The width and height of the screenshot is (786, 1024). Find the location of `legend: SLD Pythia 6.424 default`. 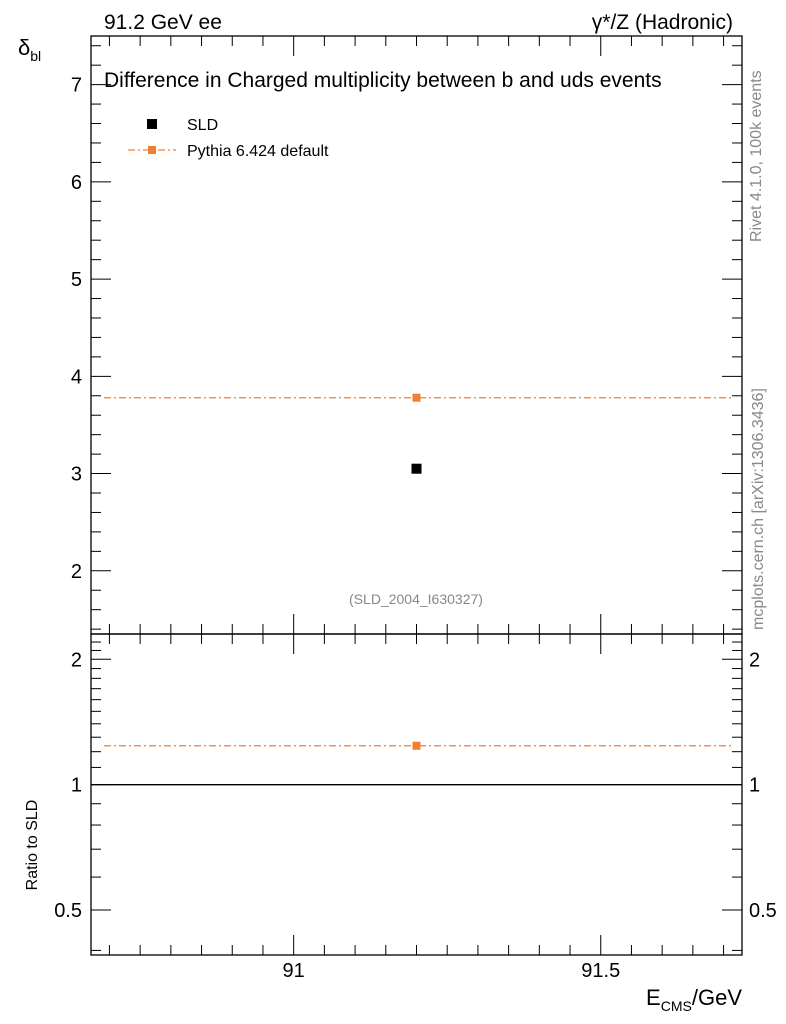

legend: SLD Pythia 6.424 default is located at coordinates (228, 138).